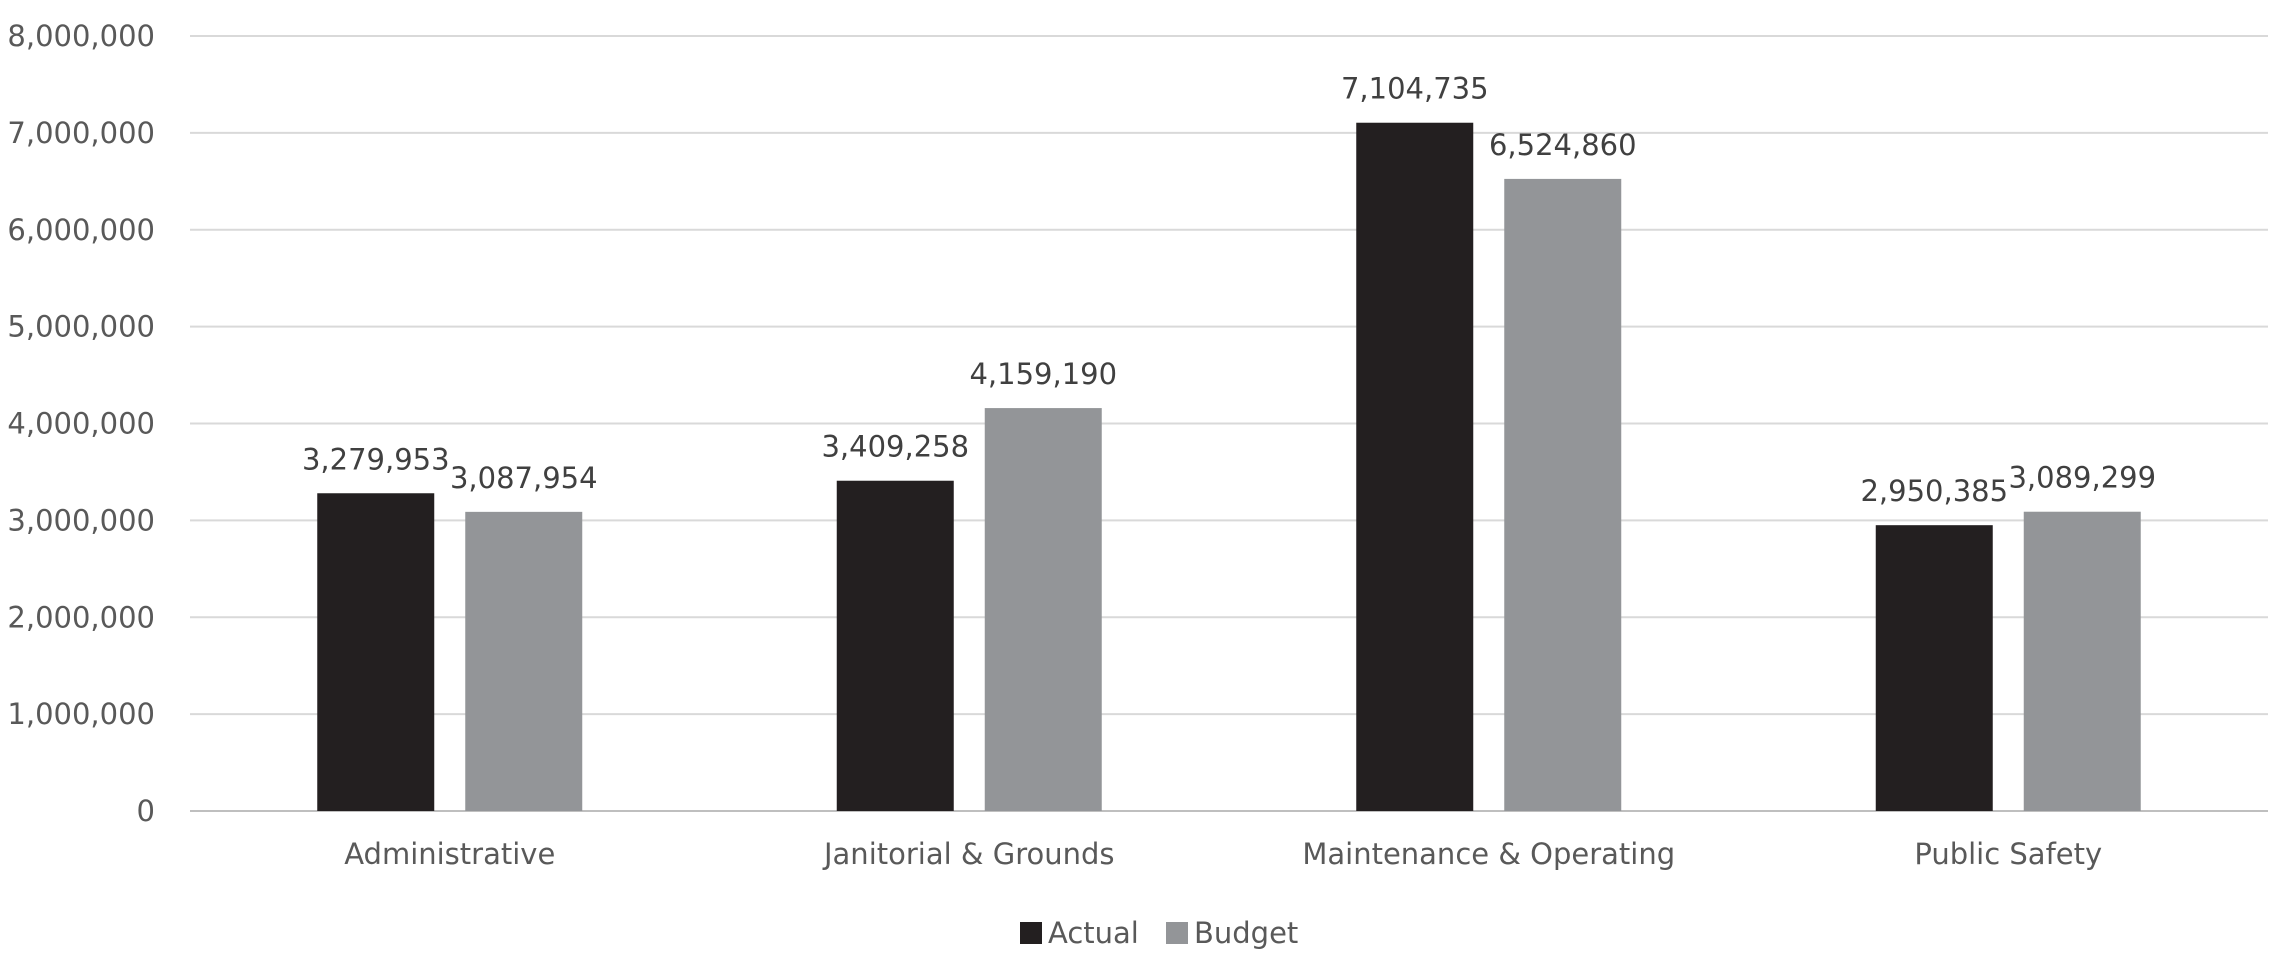 This screenshot has height=962, width=2275. I want to click on data-label-actual-2: 7,104,735, so click(1415, 89).